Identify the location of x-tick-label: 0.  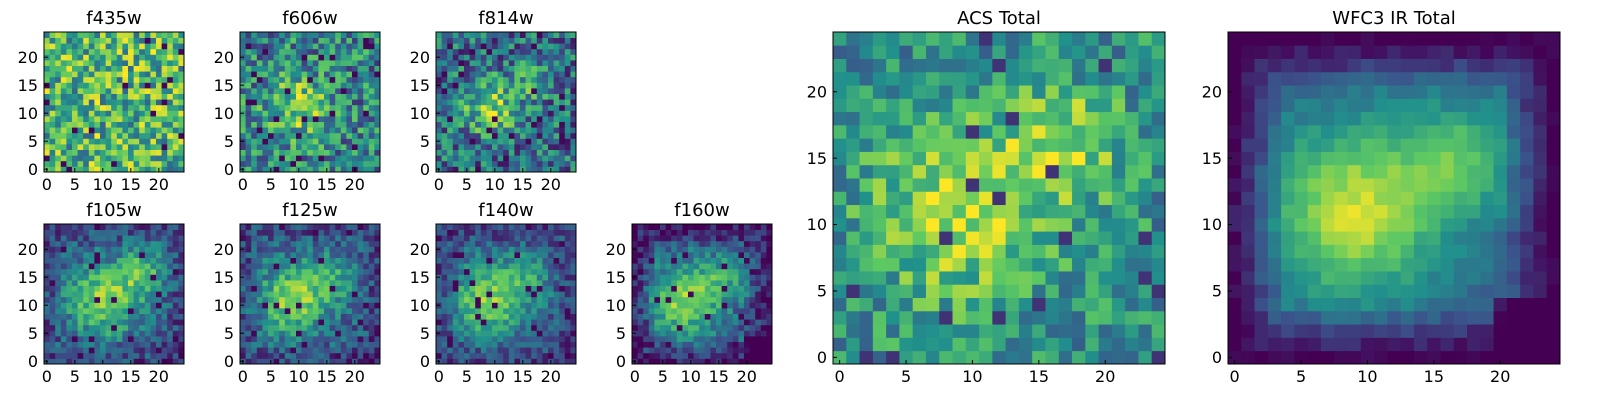
(243, 184).